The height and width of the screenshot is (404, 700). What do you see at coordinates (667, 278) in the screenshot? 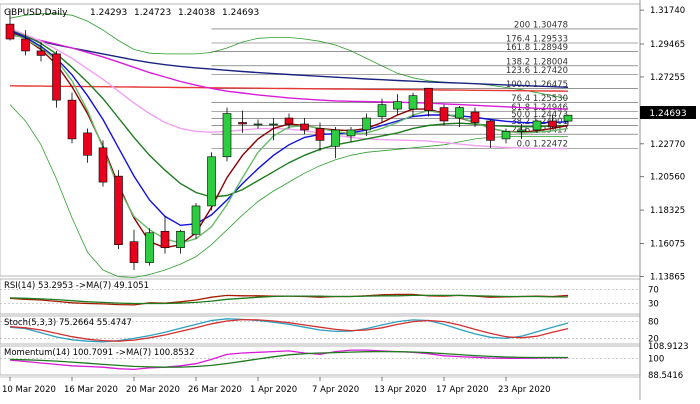
I see `price-tick-label: 1.13865` at bounding box center [667, 278].